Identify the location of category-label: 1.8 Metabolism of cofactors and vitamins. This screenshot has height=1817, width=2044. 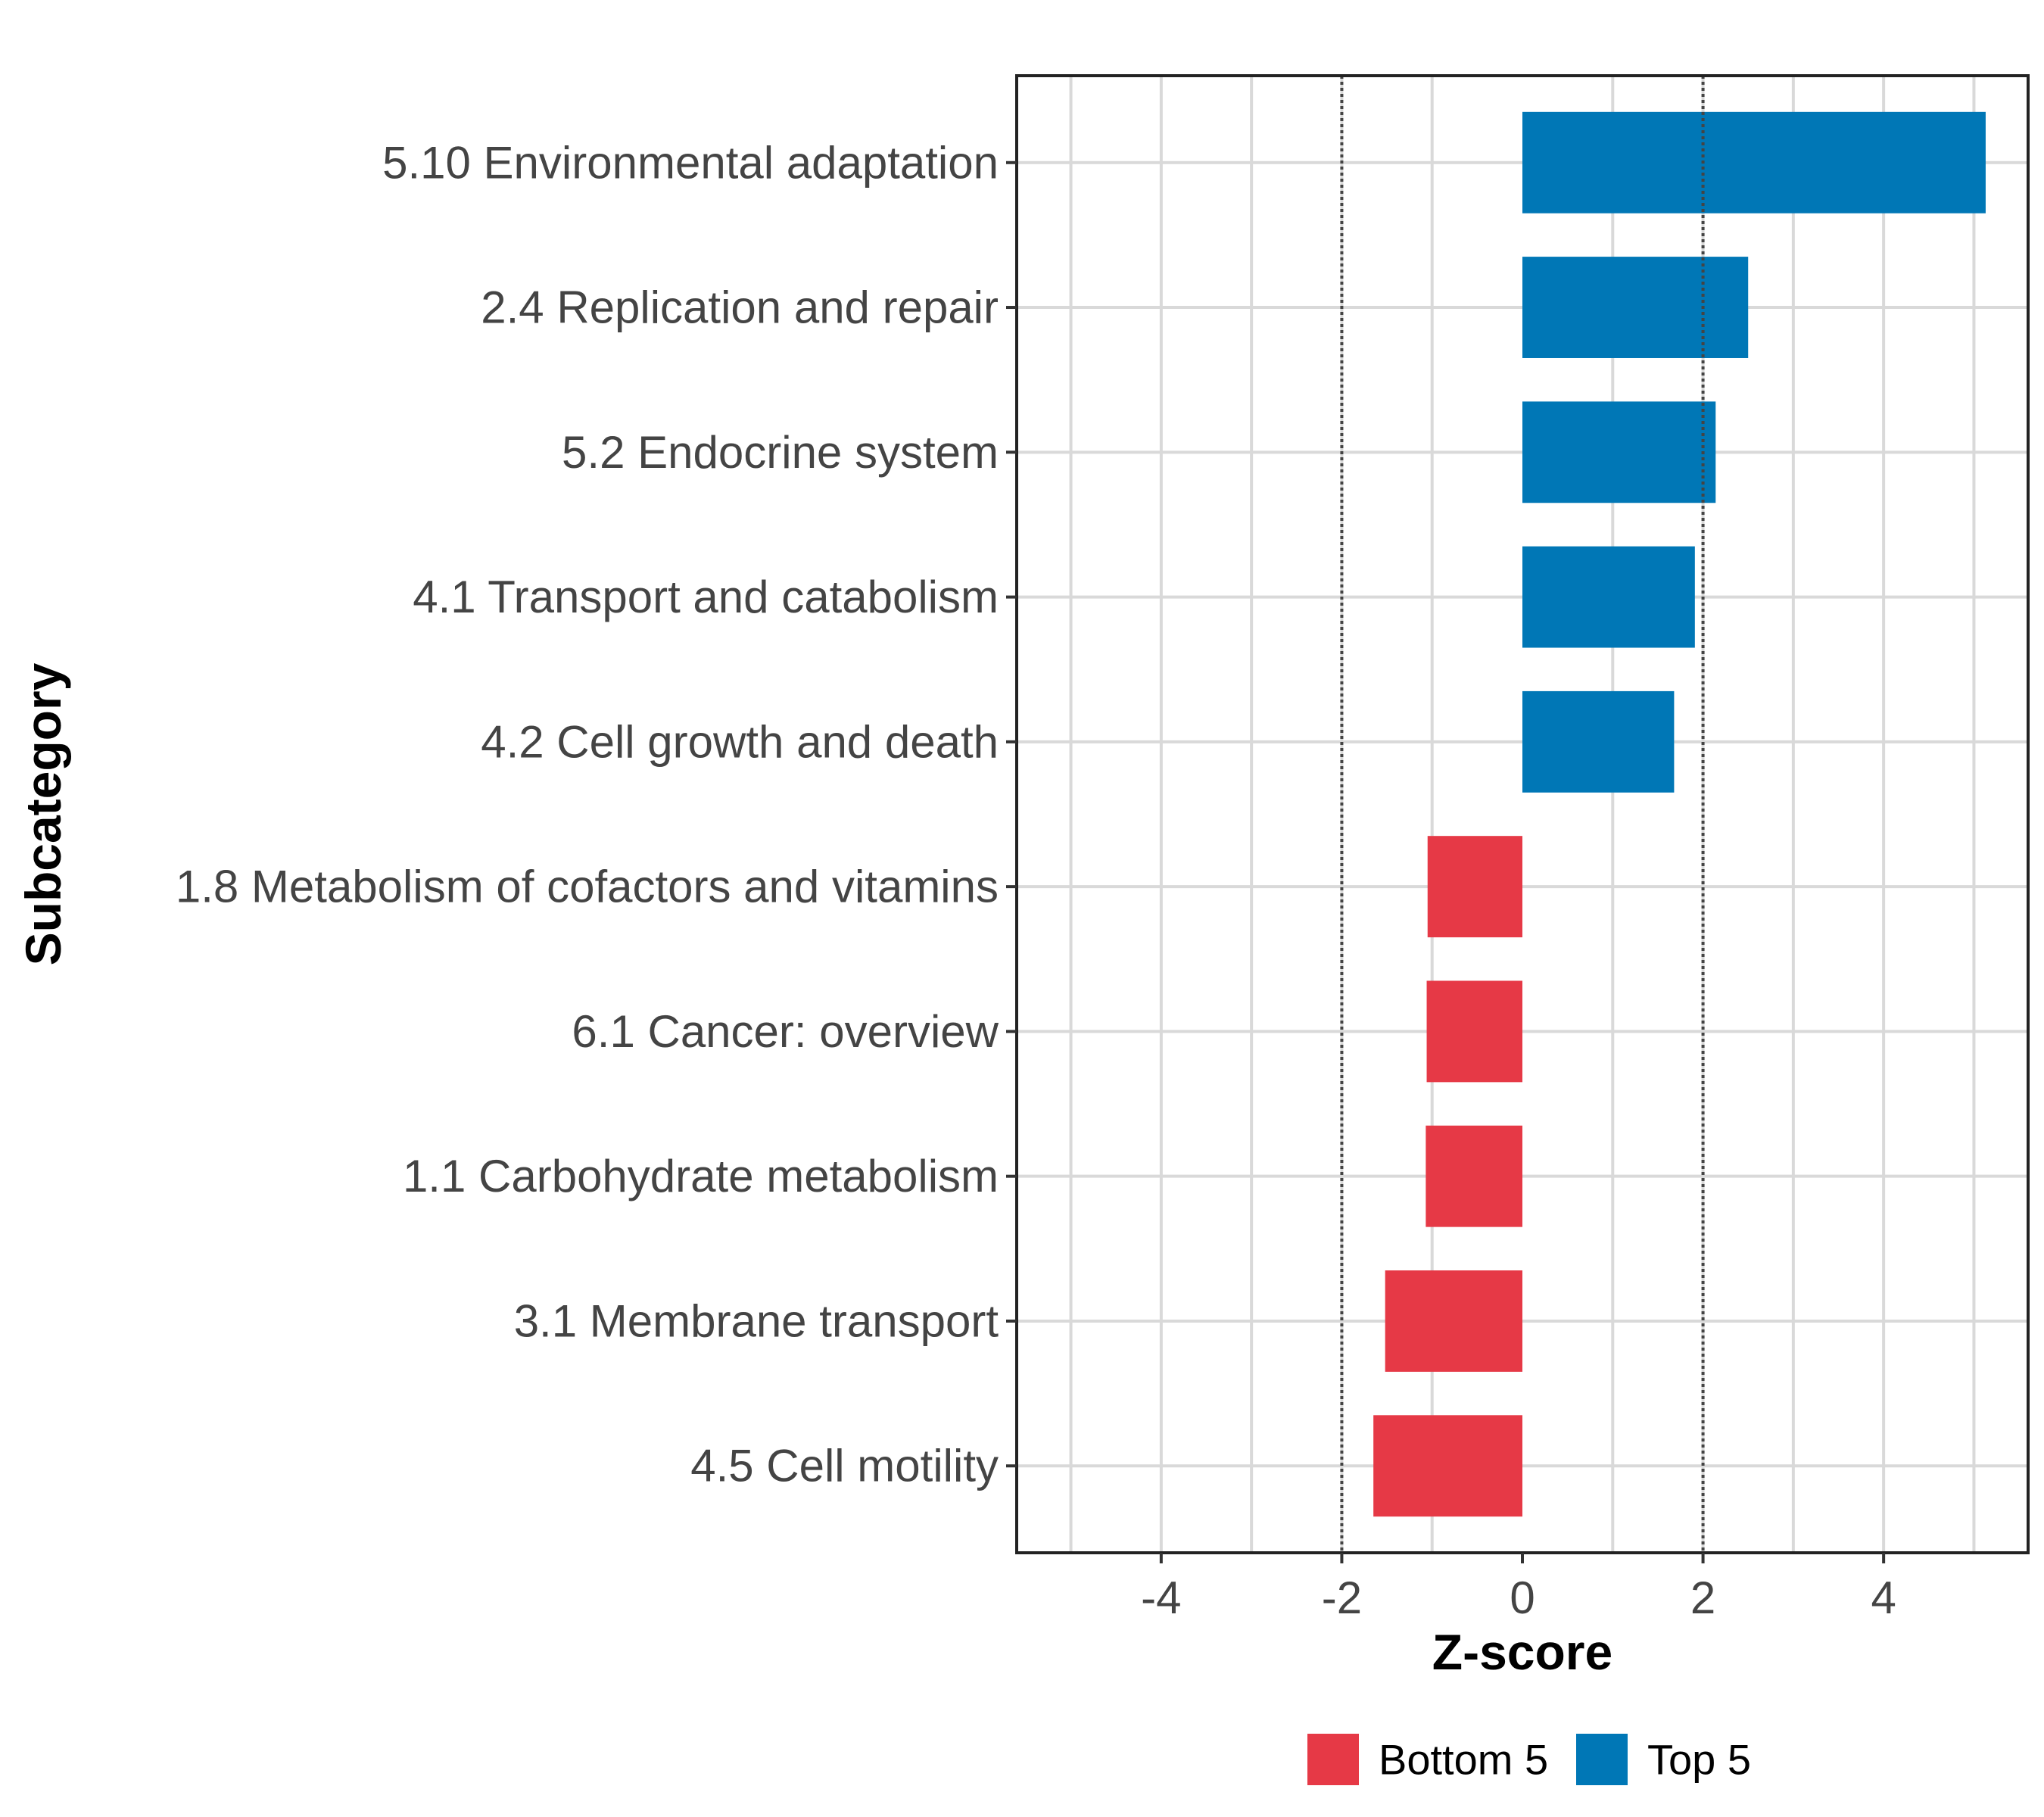
(587, 887).